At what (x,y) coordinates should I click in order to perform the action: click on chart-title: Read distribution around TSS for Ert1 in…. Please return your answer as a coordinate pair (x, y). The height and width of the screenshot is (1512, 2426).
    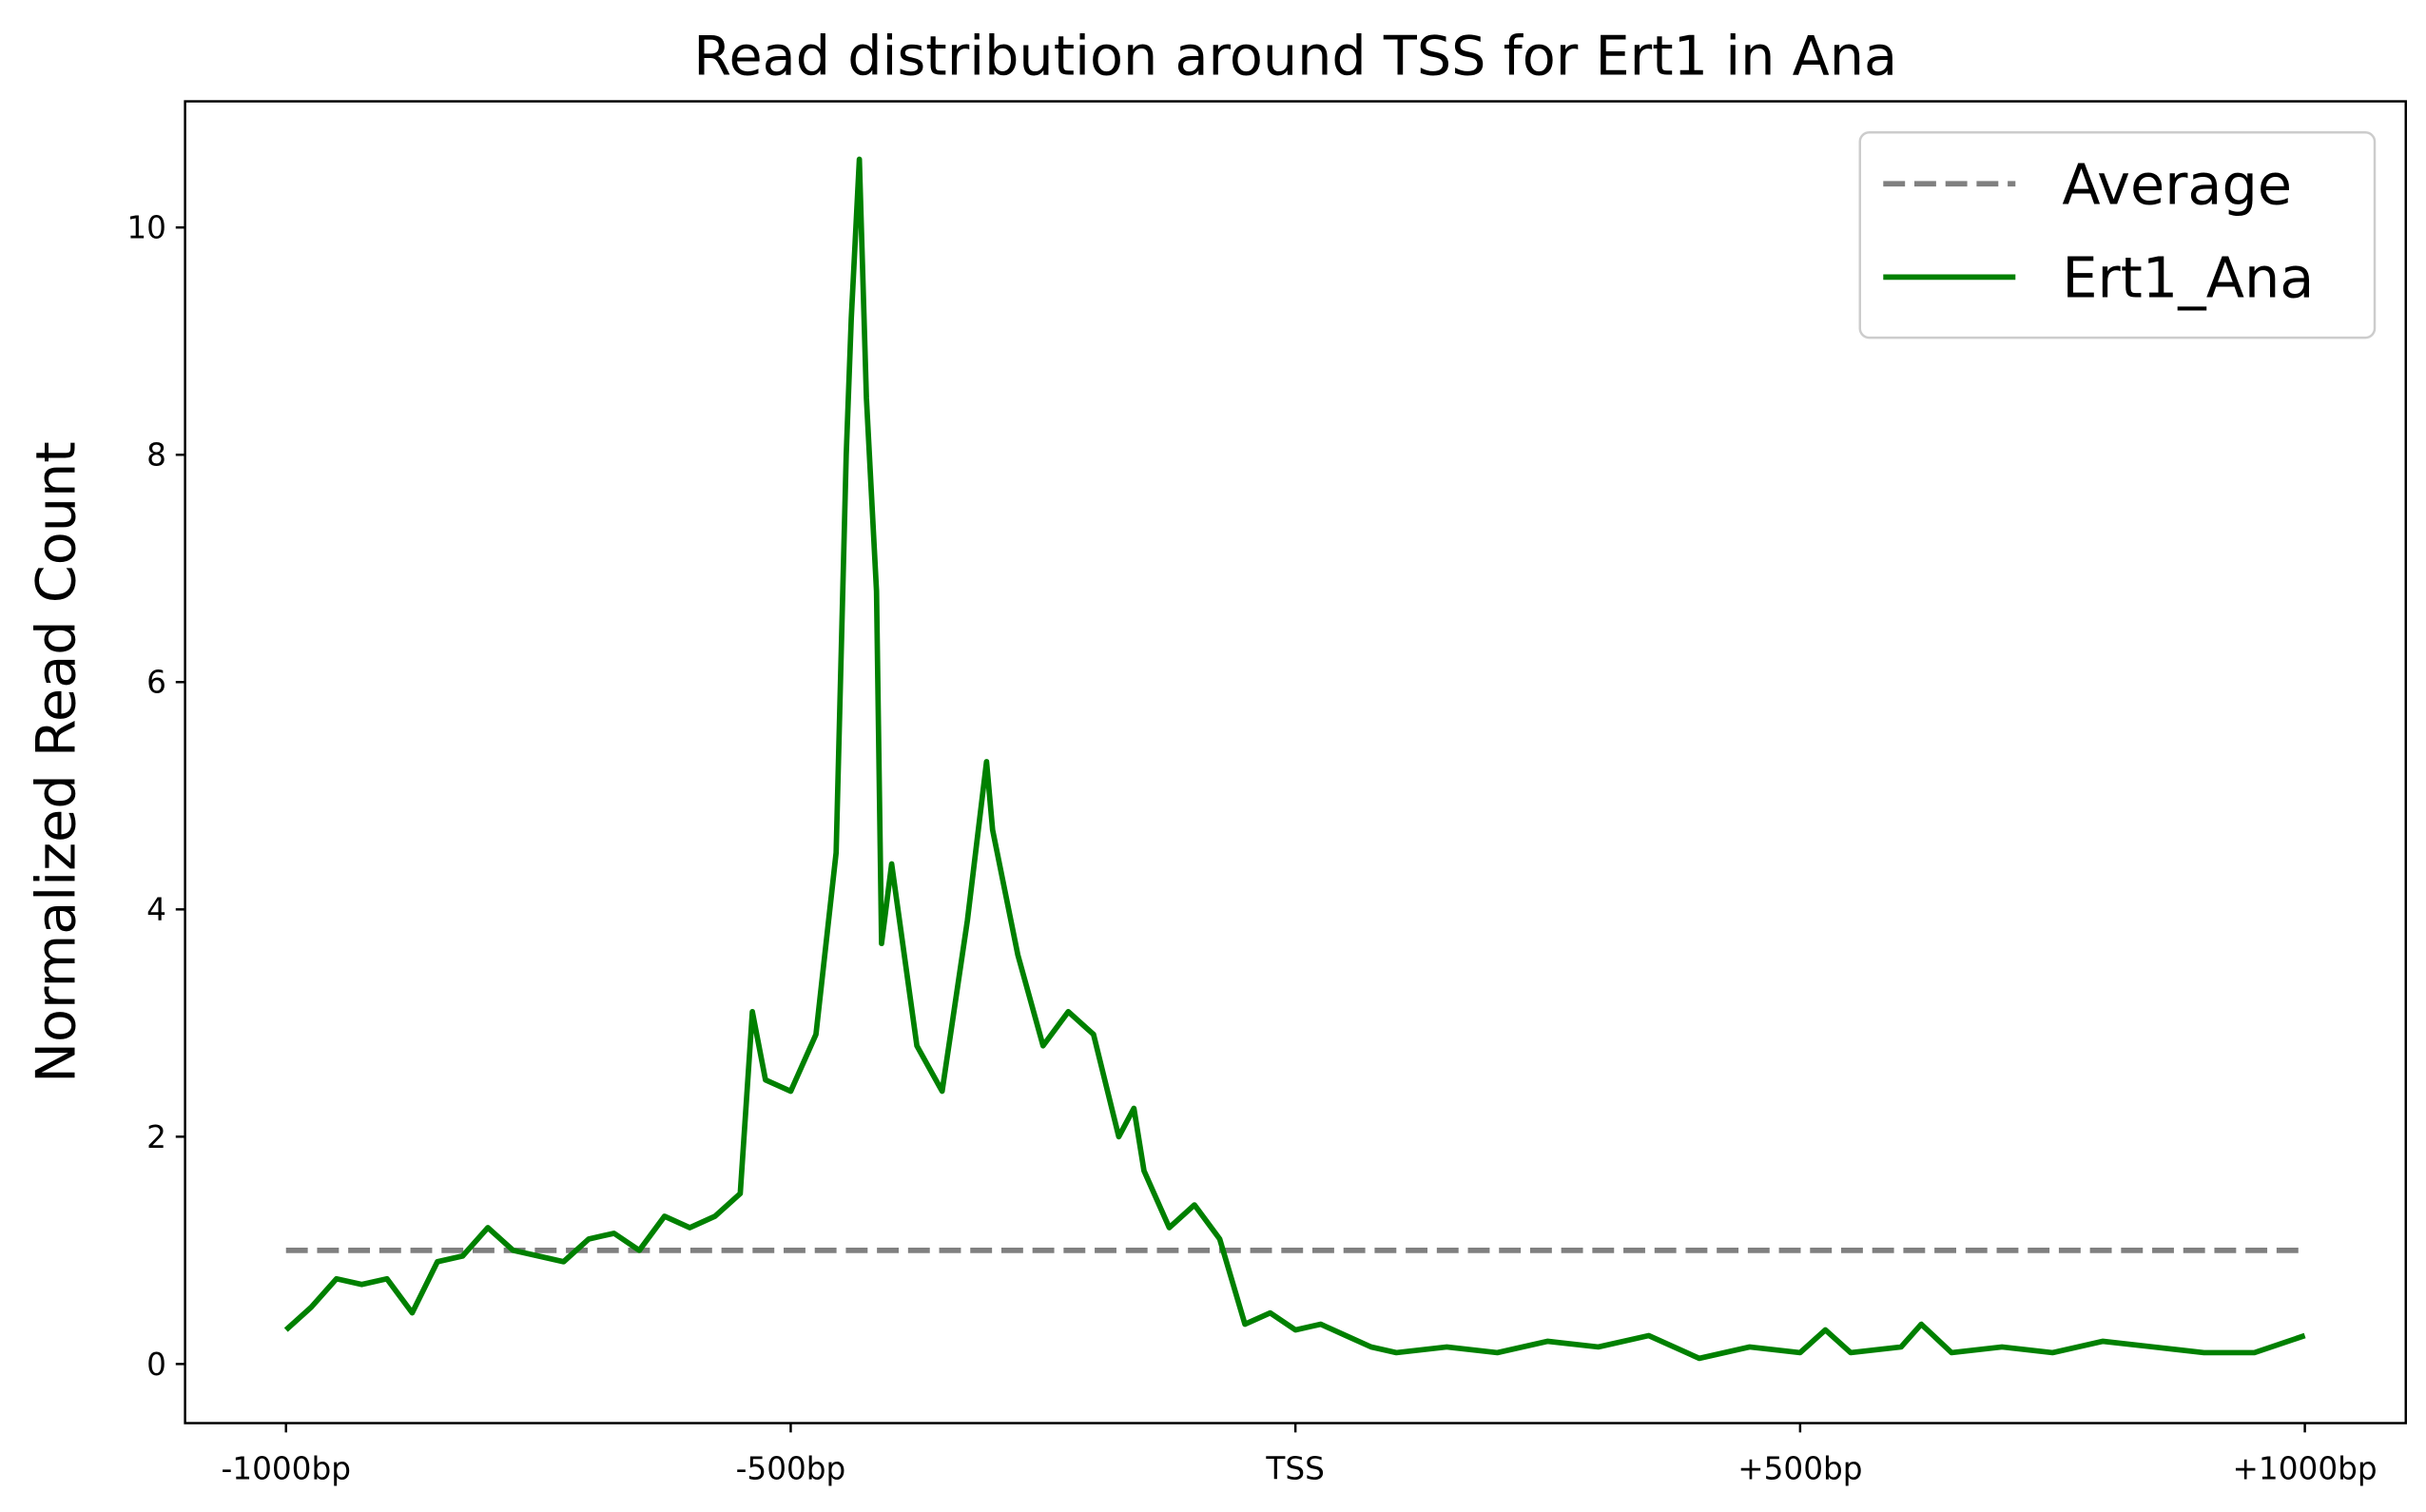
    Looking at the image, I should click on (1295, 57).